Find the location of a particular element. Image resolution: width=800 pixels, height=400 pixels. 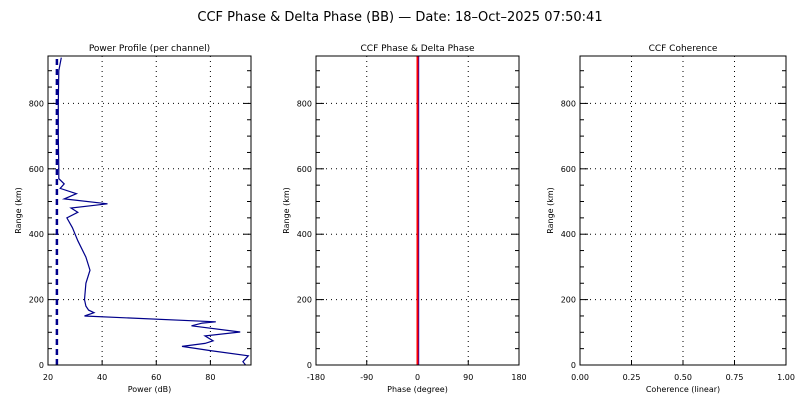

x-tick-label: 180 is located at coordinates (518, 377).